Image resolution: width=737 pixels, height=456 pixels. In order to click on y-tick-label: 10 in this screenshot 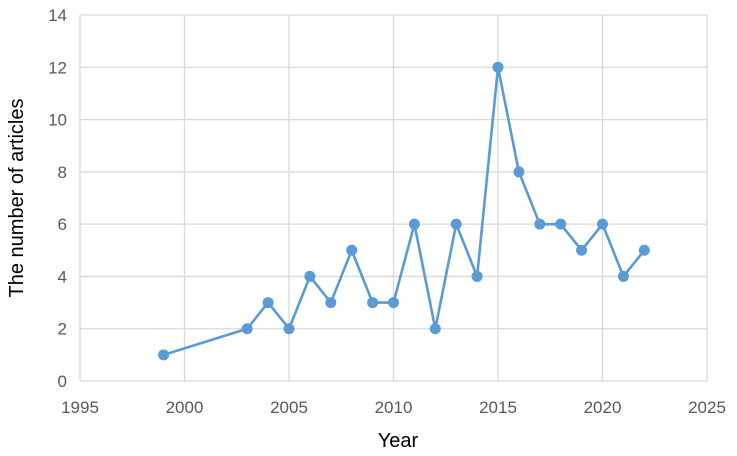, I will do `click(57, 120)`.